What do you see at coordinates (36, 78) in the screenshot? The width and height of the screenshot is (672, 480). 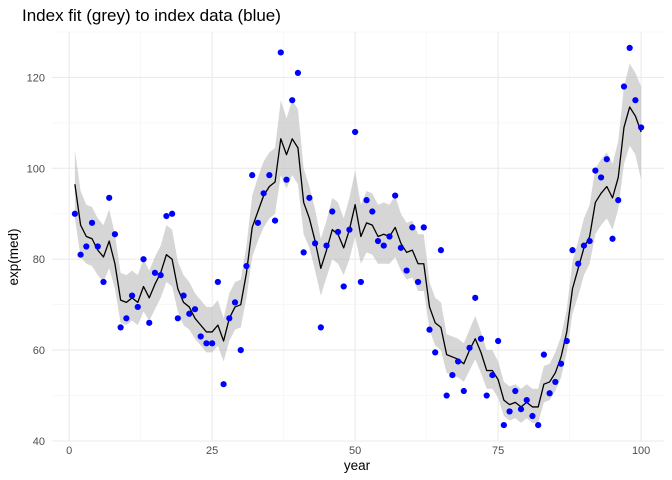 I see `y-tick-label: 120` at bounding box center [36, 78].